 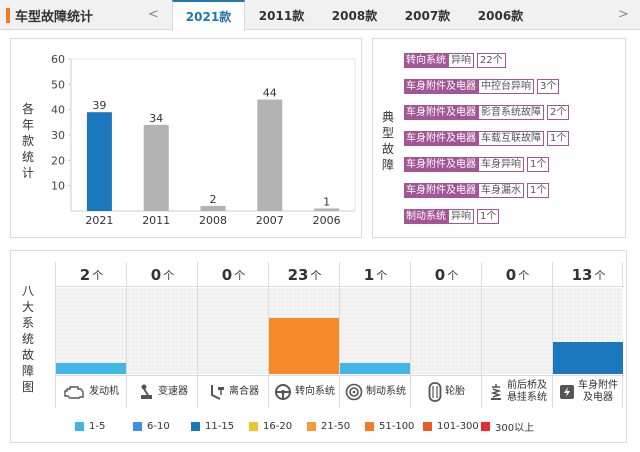 What do you see at coordinates (506, 86) in the screenshot?
I see `fault-issue-tag: 中控台异响` at bounding box center [506, 86].